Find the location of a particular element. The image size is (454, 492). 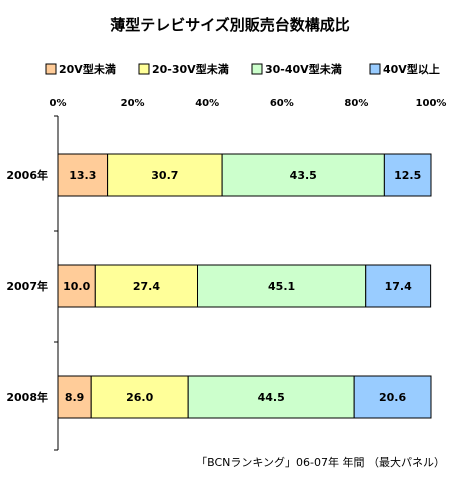

legend-label: 30-40V型未満 is located at coordinates (303, 69).